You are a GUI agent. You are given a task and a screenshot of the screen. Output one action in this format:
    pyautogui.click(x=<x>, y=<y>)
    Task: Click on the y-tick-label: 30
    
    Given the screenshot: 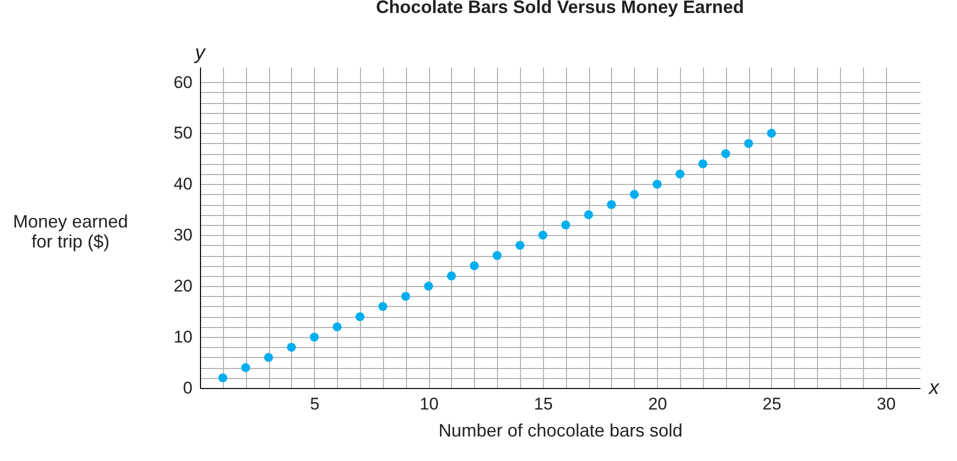 What is the action you would take?
    pyautogui.click(x=183, y=235)
    